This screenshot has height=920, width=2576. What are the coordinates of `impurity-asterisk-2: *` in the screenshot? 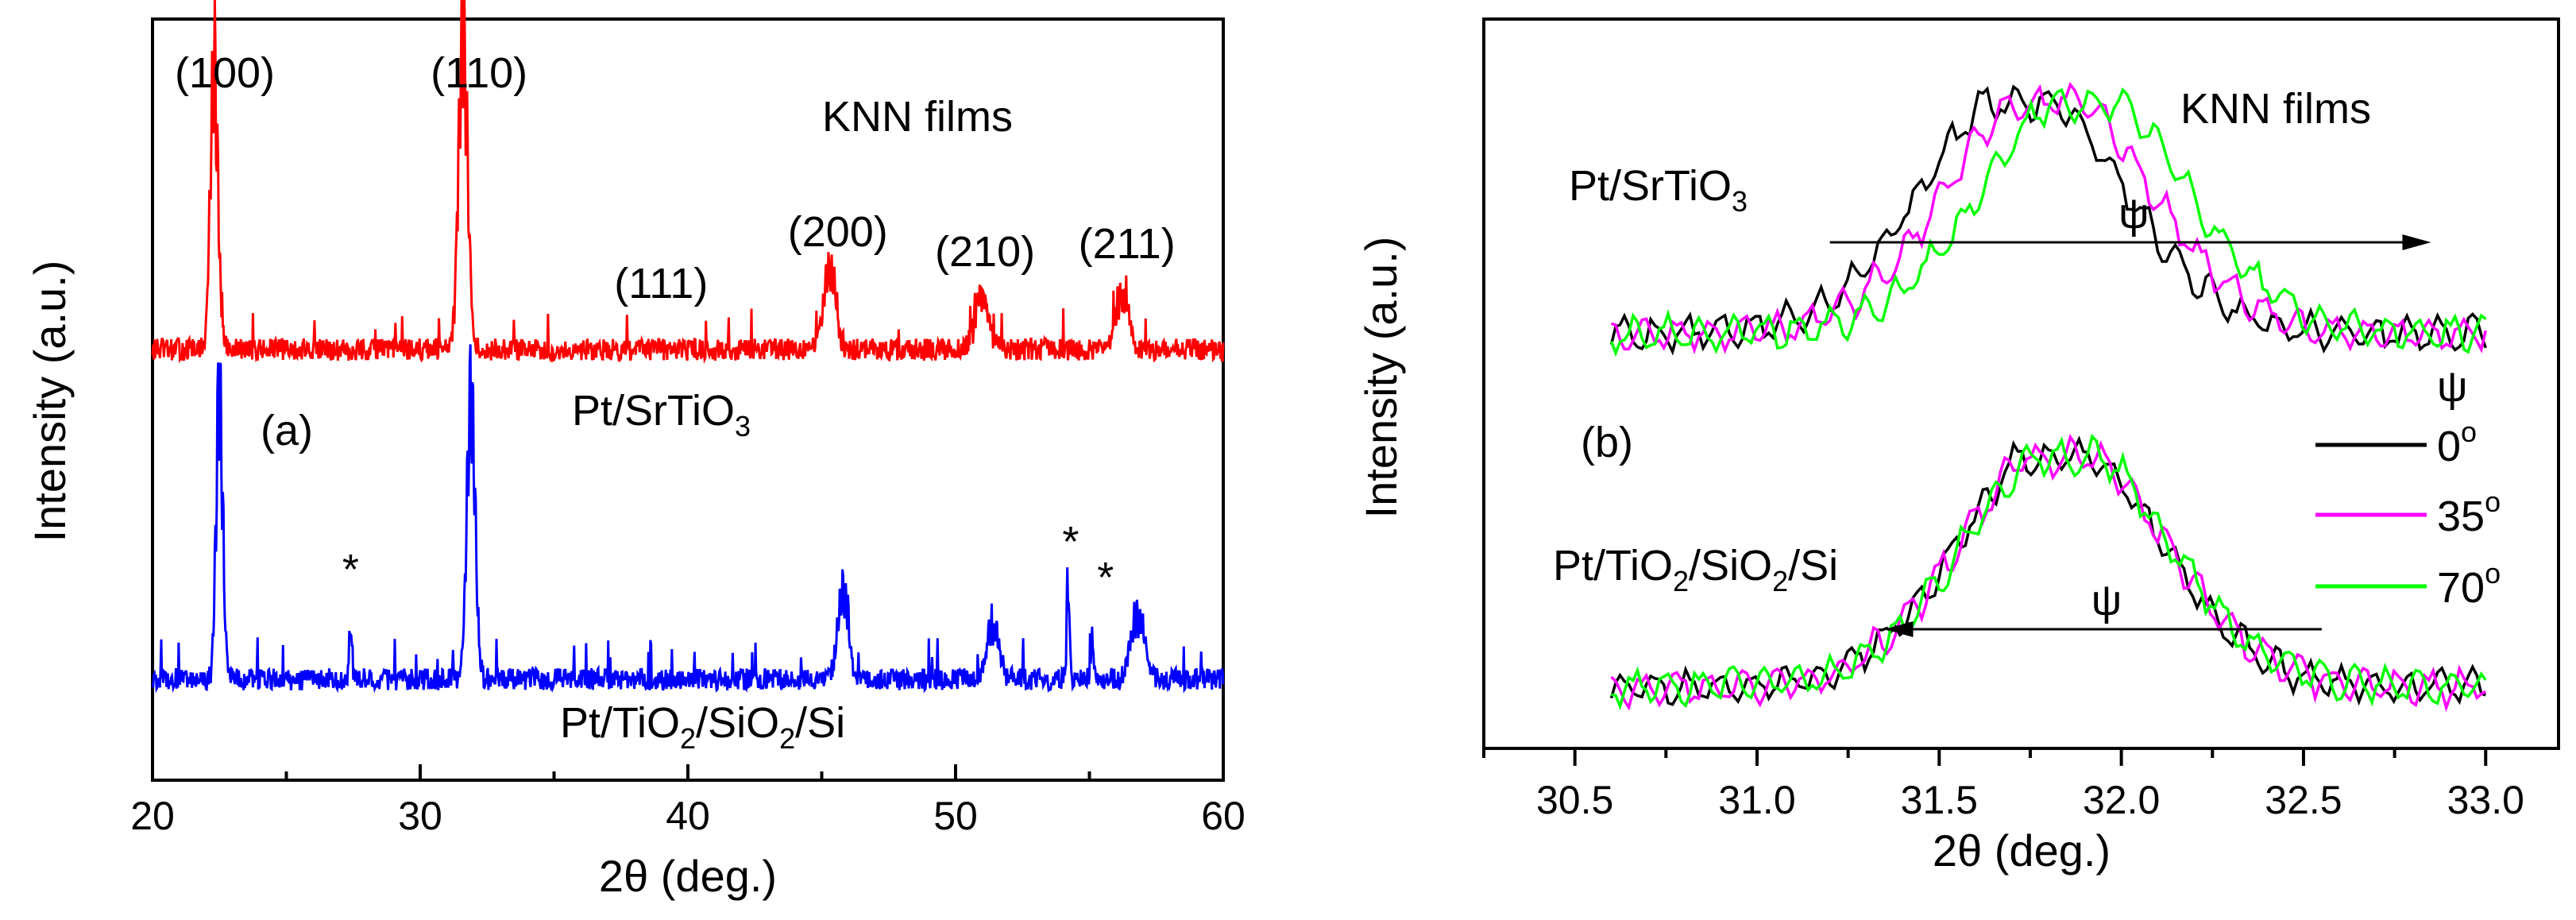 It's located at (1105, 577).